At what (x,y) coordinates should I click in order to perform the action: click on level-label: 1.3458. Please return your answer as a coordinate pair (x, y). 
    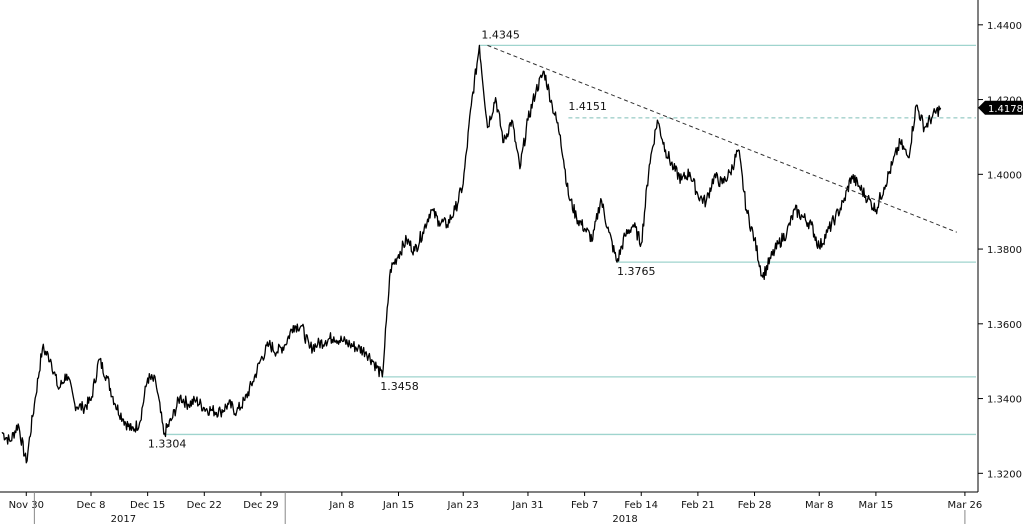
    Looking at the image, I should click on (399, 386).